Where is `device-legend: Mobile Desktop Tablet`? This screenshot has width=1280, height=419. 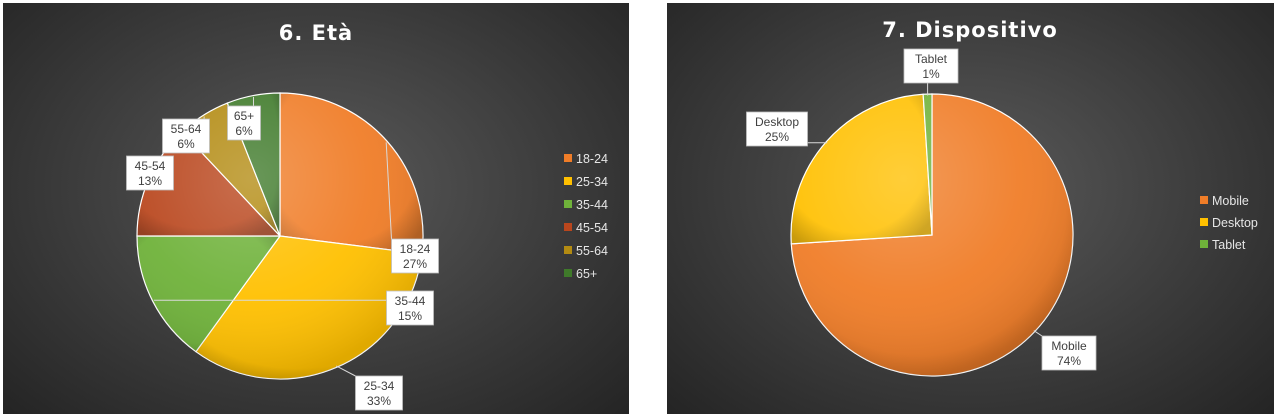 device-legend: Mobile Desktop Tablet is located at coordinates (1229, 223).